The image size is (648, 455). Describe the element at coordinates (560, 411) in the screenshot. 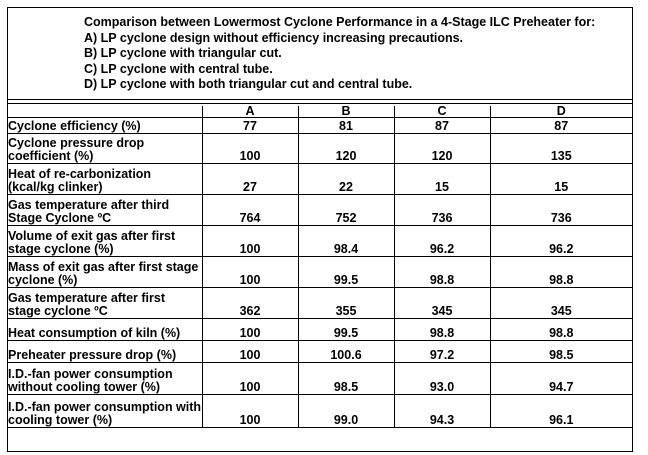

I see `value-cell-d: 96.1` at that location.